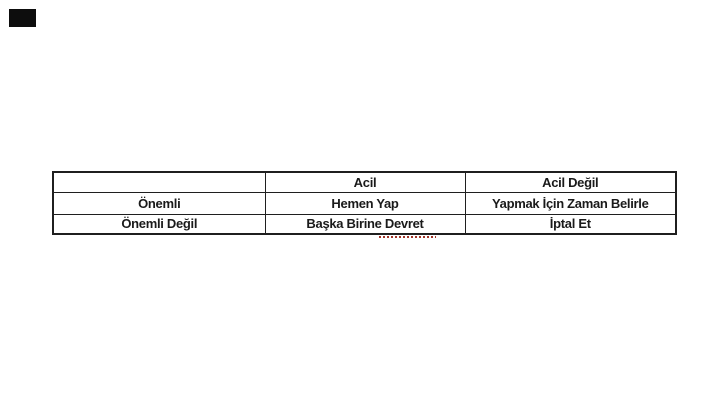  What do you see at coordinates (159, 203) in the screenshot?
I see `important-label-cell: Önemli` at bounding box center [159, 203].